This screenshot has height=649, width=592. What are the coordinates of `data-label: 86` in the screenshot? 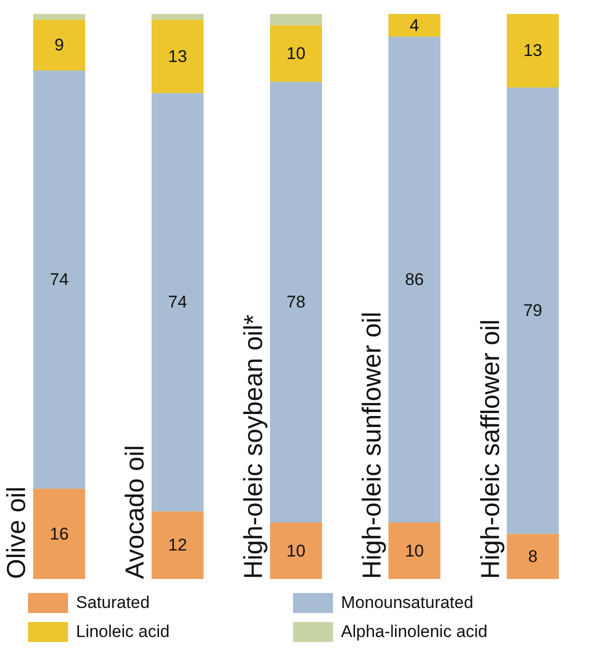 It's located at (414, 280).